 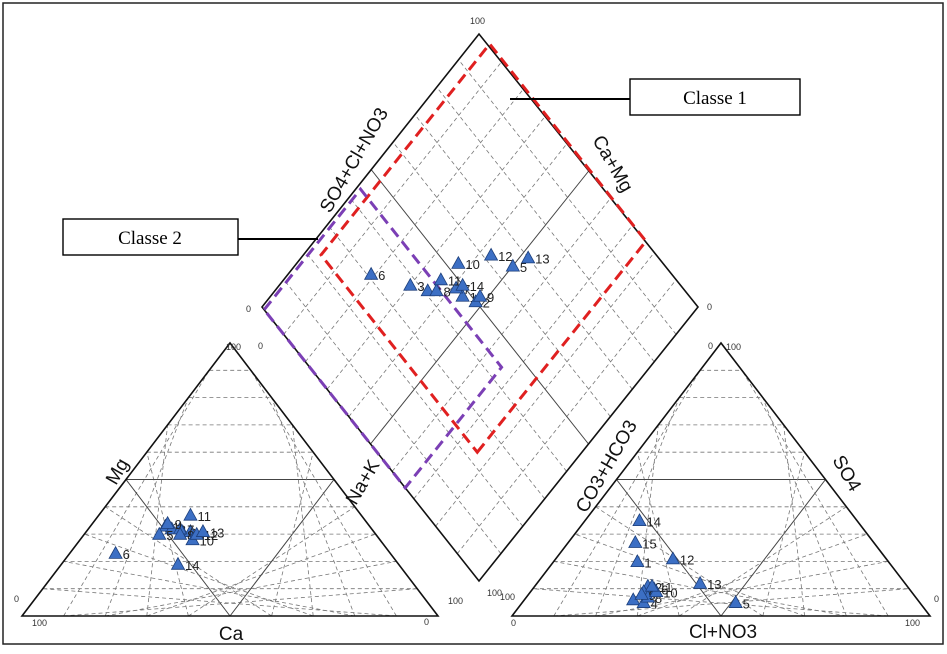 I want to click on anion-point-label-2: 2, so click(x=658, y=587).